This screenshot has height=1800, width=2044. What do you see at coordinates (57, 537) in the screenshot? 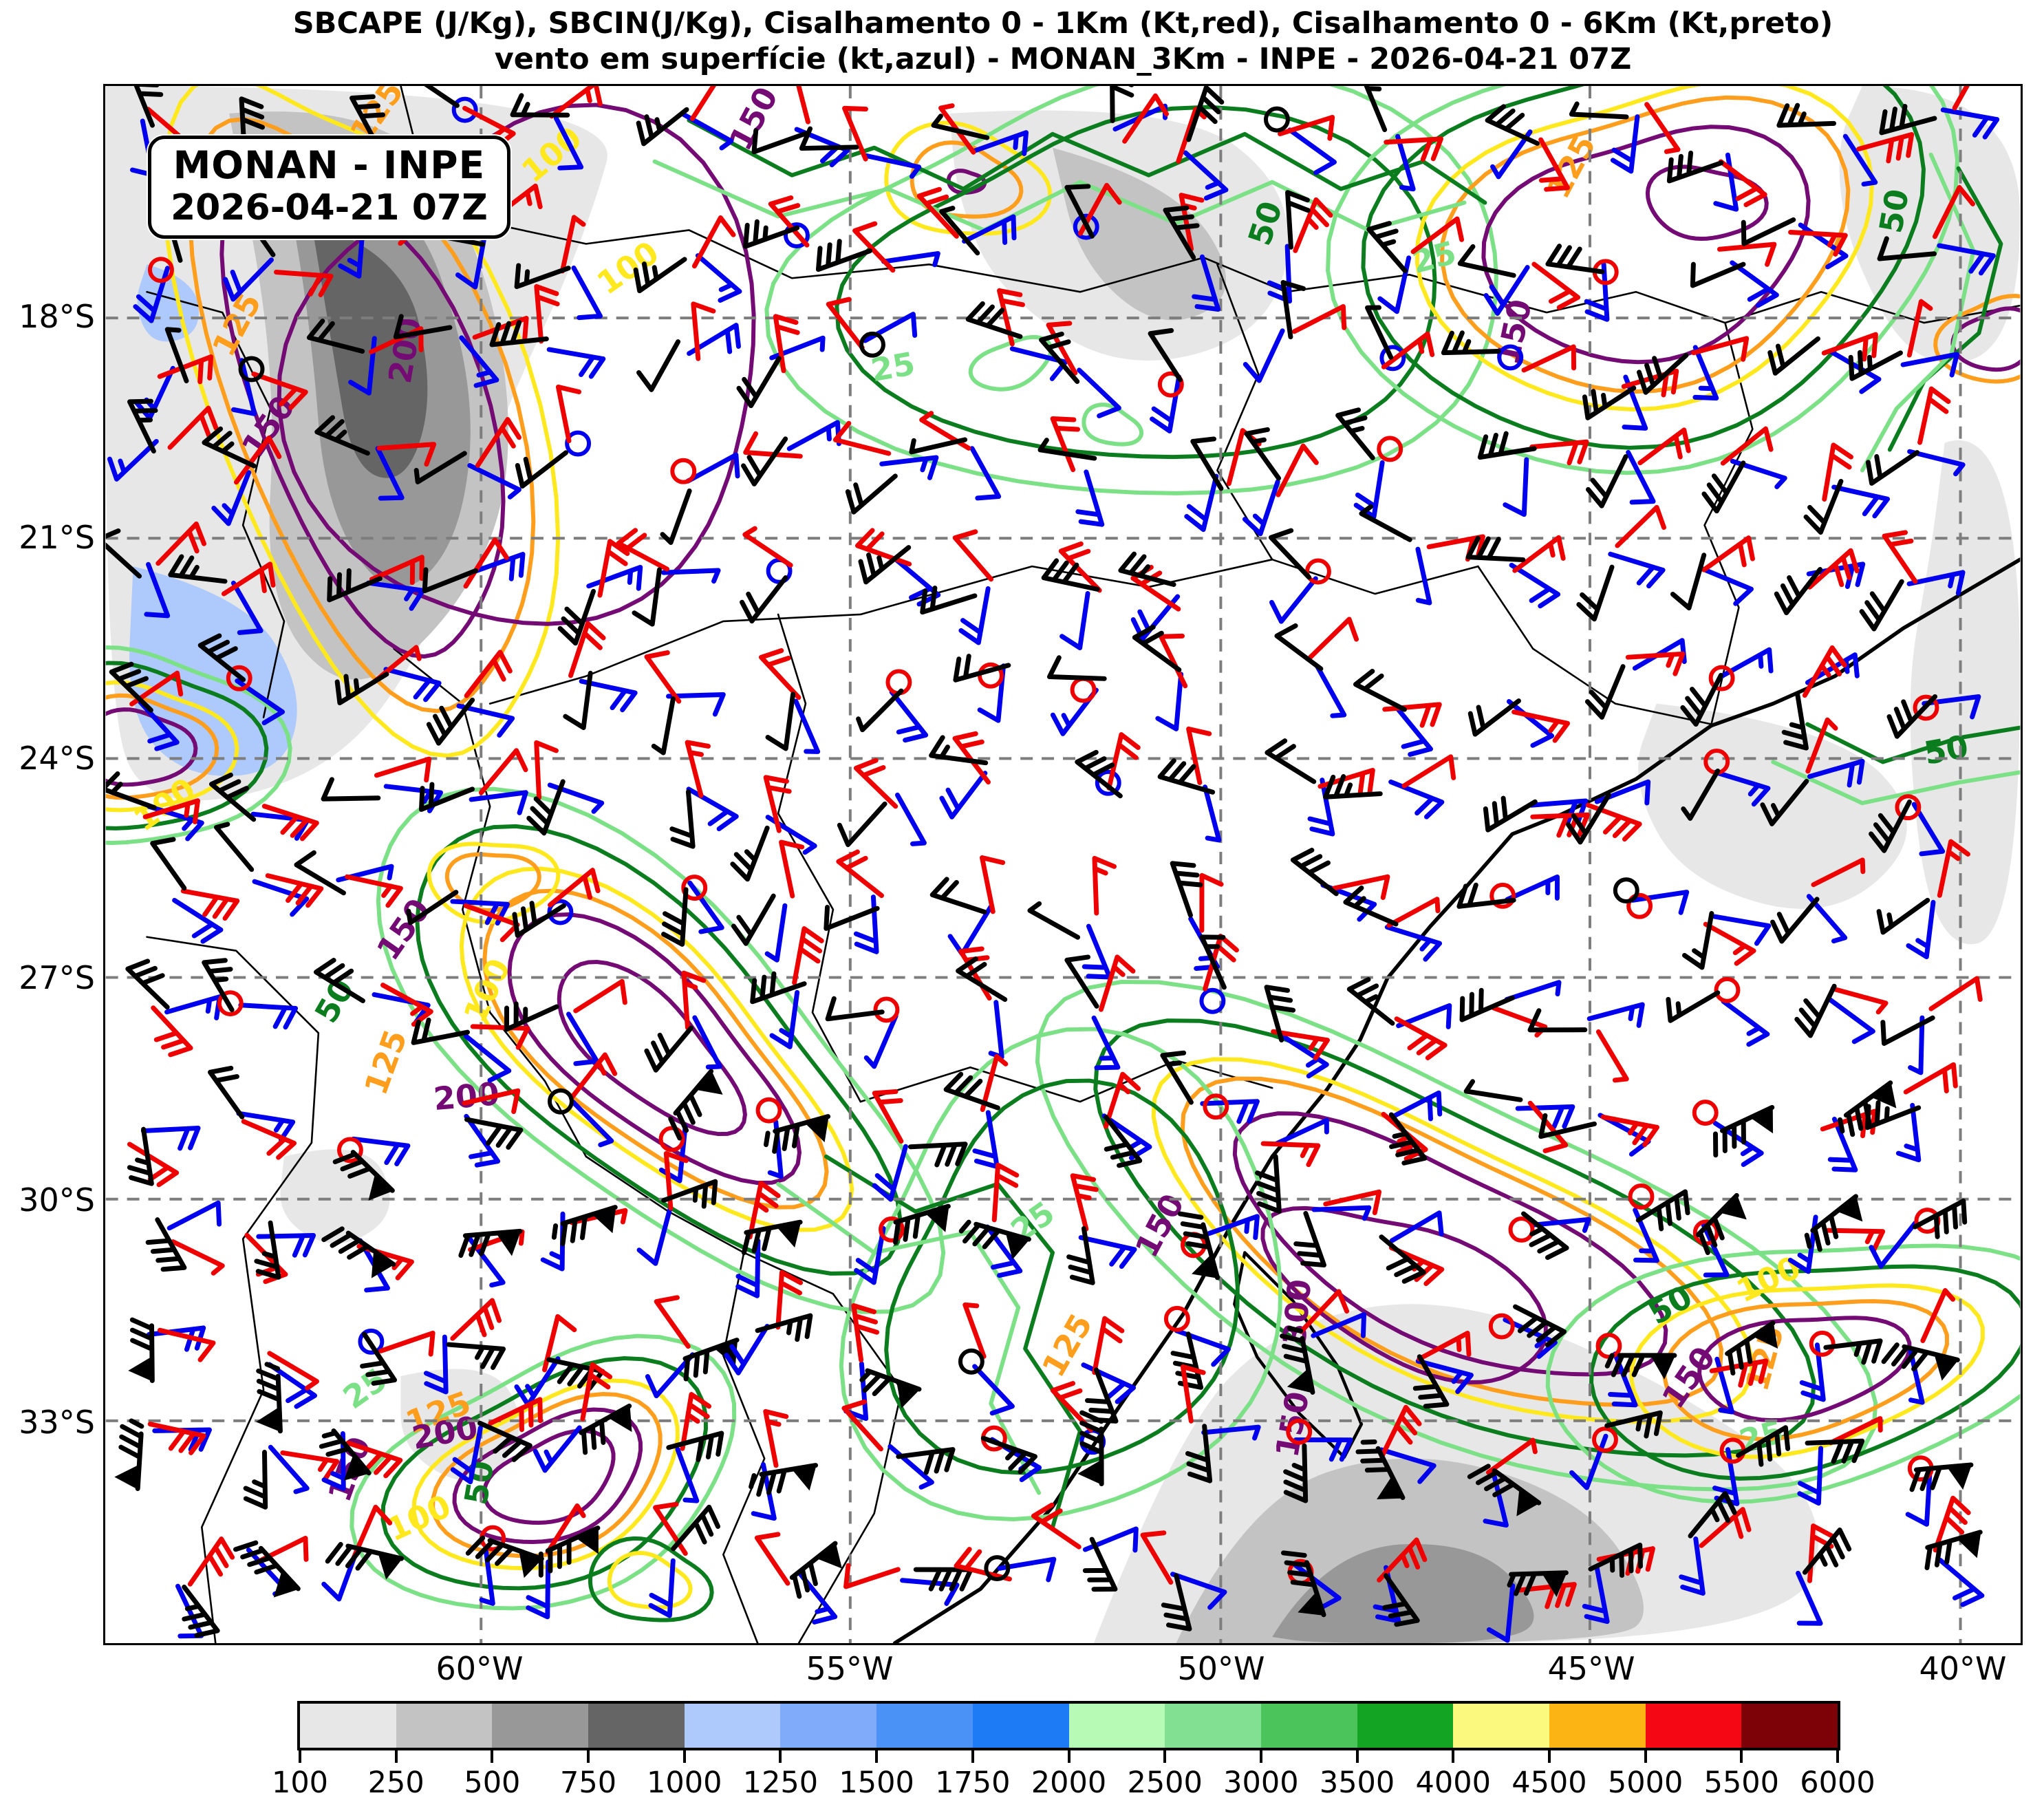
I see `lat-tick-label: 21°S` at bounding box center [57, 537].